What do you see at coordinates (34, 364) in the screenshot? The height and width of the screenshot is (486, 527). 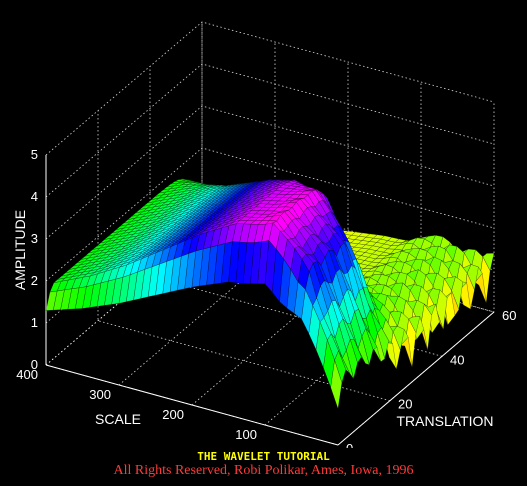 I see `amplitude-tick-label: 0` at bounding box center [34, 364].